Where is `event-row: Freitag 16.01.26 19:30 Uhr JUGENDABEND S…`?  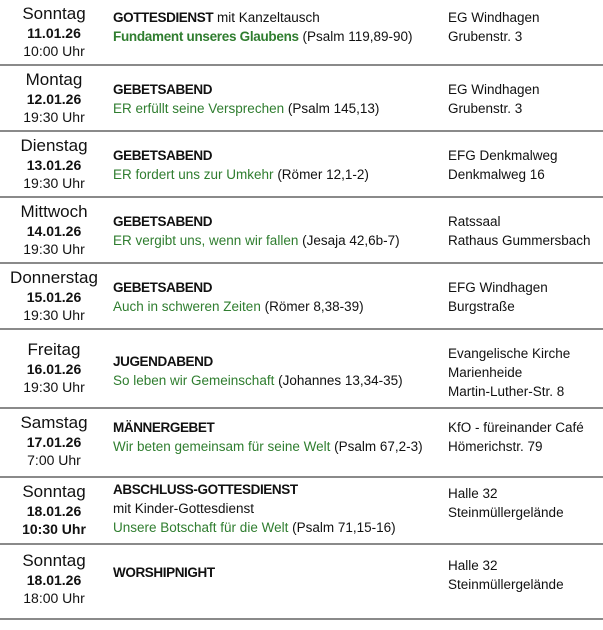 event-row: Freitag 16.01.26 19:30 Uhr JUGENDABEND S… is located at coordinates (301, 369).